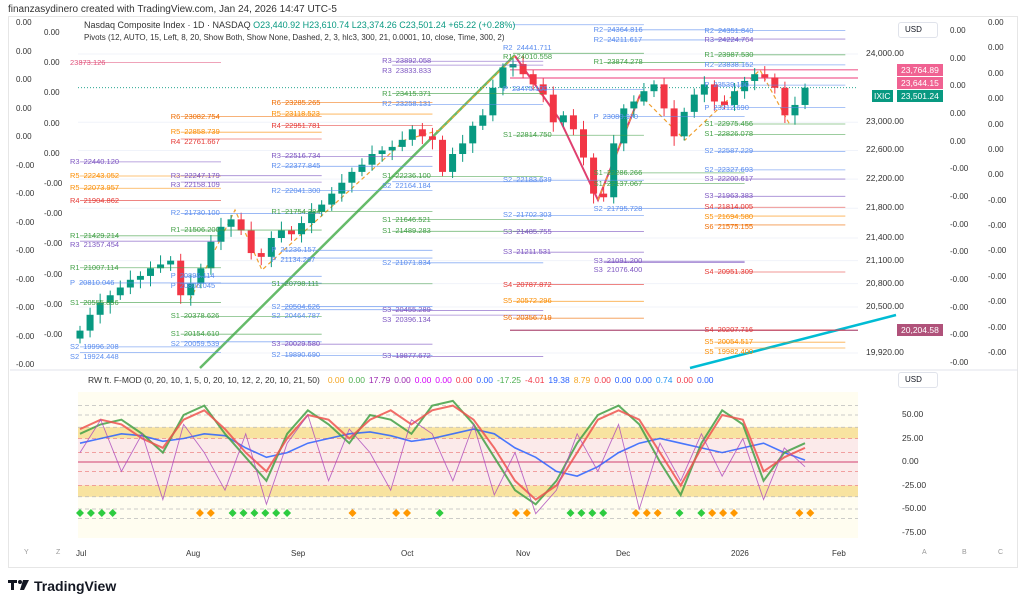 This screenshot has height=604, width=1024. Describe the element at coordinates (94, 175) in the screenshot. I see `pivot-level-row: R5 22243.052` at that location.